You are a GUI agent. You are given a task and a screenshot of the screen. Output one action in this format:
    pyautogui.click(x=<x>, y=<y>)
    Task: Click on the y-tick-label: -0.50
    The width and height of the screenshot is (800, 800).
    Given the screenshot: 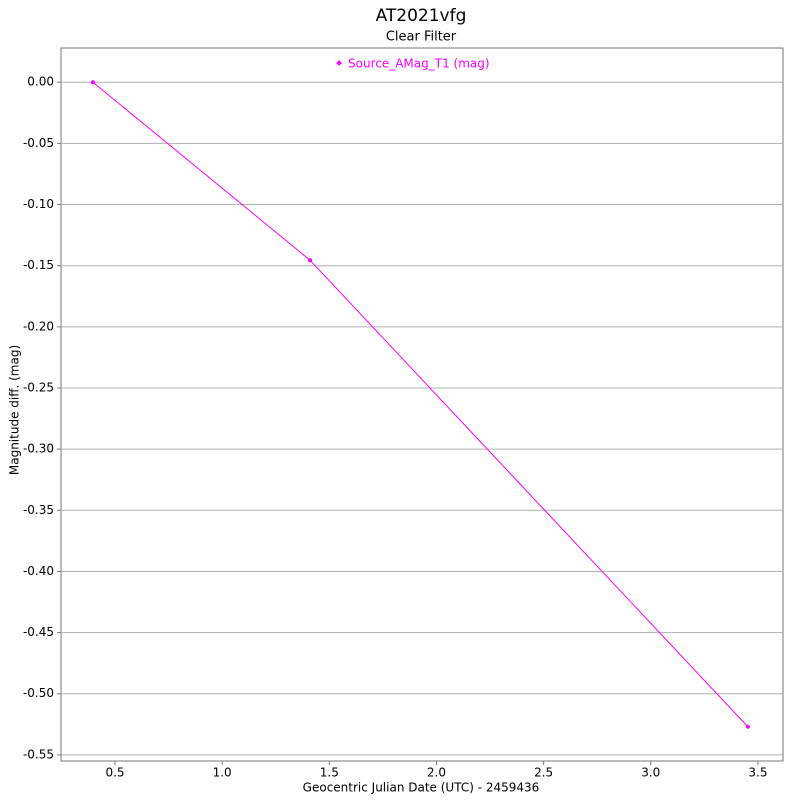 What is the action you would take?
    pyautogui.click(x=38, y=693)
    